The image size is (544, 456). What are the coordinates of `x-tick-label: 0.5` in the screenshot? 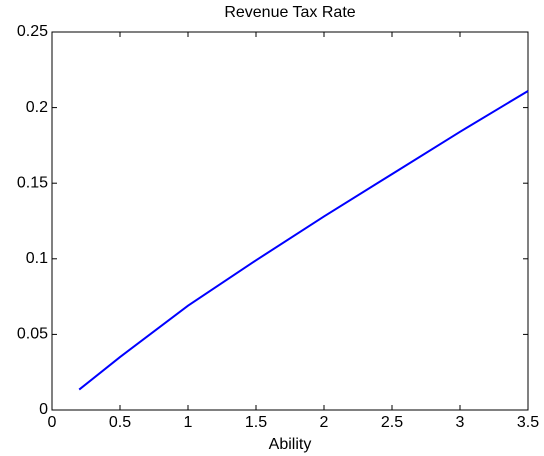 It's located at (120, 422).